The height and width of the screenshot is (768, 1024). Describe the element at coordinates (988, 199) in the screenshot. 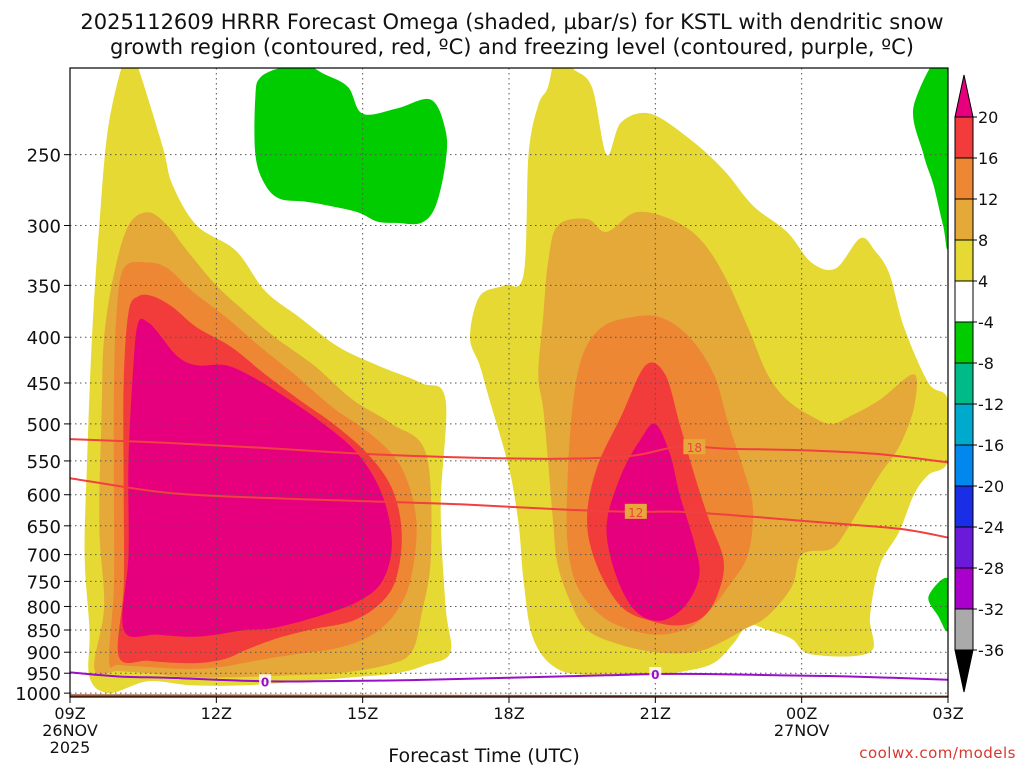

I see `colorbar-label: 12` at that location.